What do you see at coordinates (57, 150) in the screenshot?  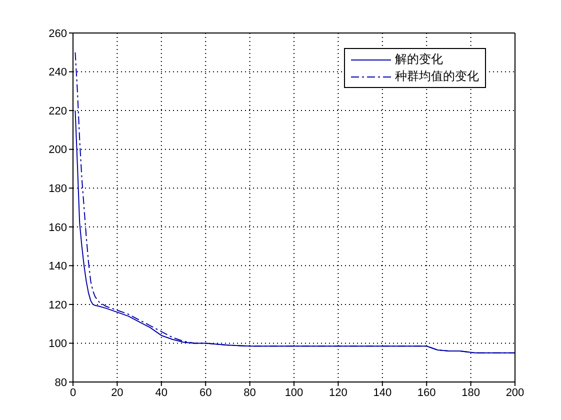 I see `y-tick-label: 200` at bounding box center [57, 150].